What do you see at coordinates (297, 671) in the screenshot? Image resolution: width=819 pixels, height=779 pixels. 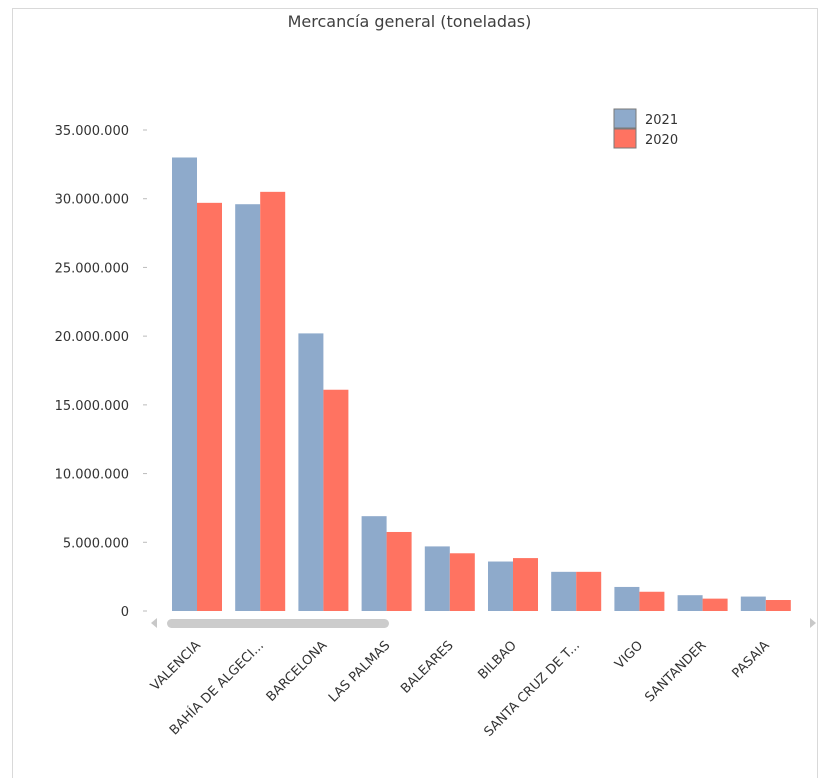 I see `x-tick-label: BARCELONA` at bounding box center [297, 671].